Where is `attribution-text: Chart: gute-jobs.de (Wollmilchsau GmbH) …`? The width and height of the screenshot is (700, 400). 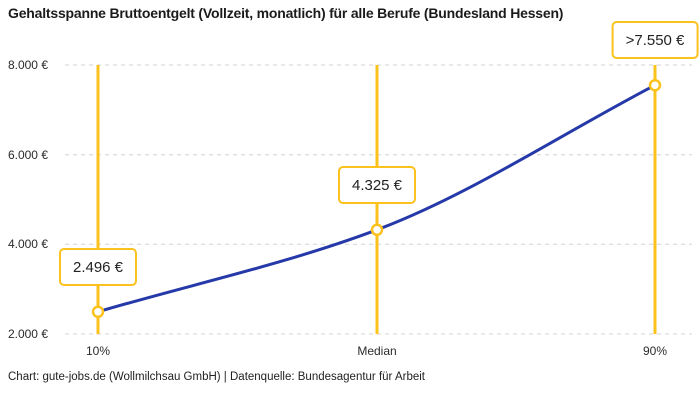 attribution-text: Chart: gute-jobs.de (Wollmilchsau GmbH) … is located at coordinates (216, 377).